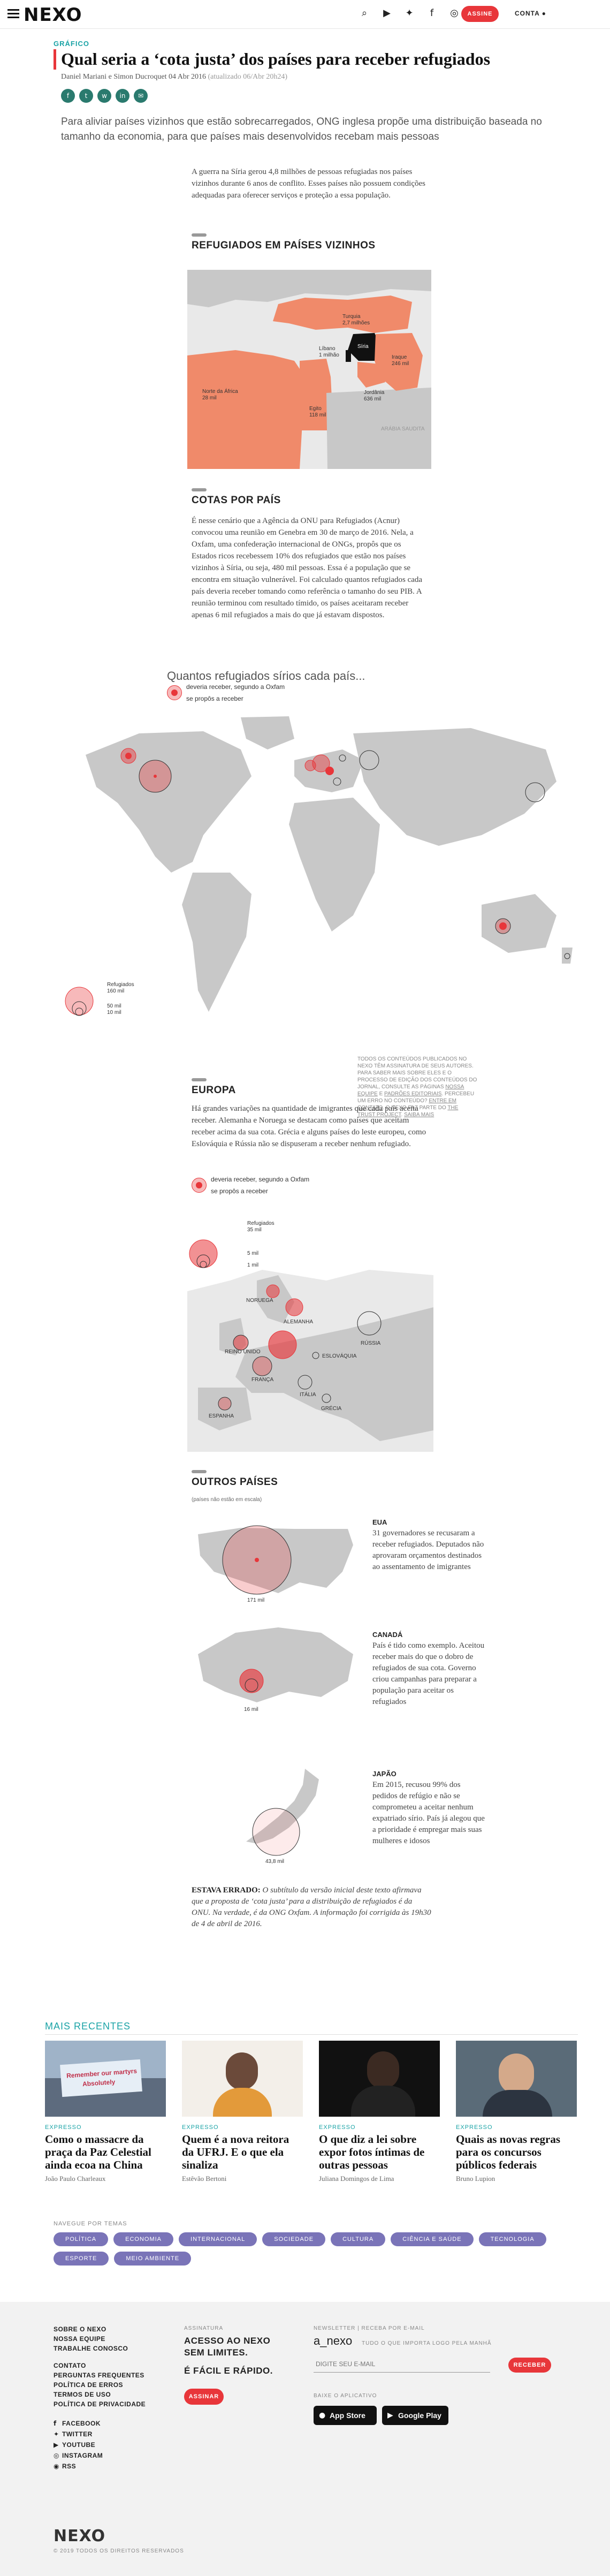 The height and width of the screenshot is (2576, 610). I want to click on tag-internacional: INTERNACIONAL, so click(218, 2239).